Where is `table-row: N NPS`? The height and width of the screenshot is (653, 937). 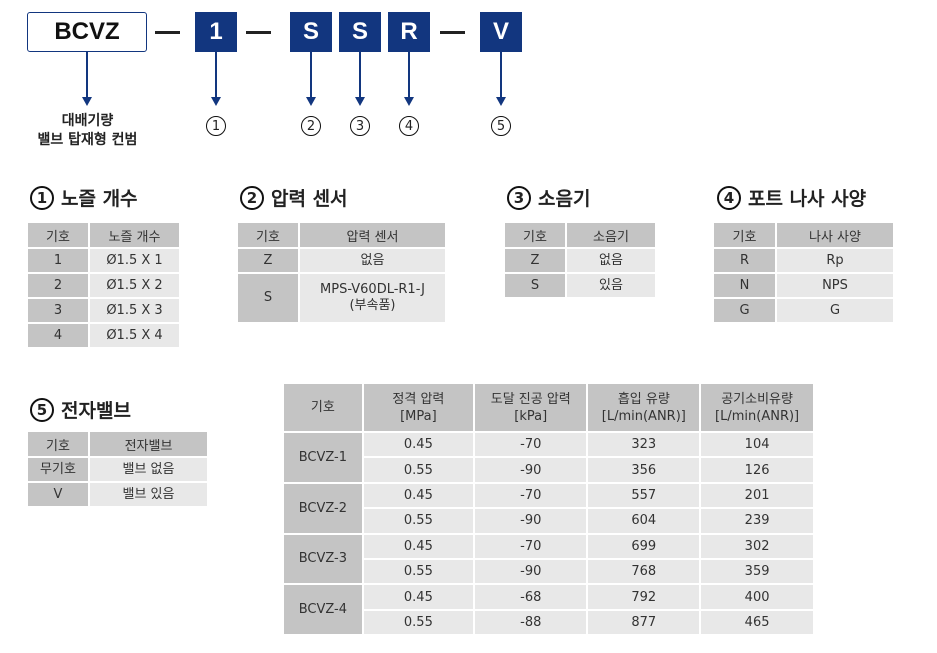
table-row: N NPS is located at coordinates (803, 285).